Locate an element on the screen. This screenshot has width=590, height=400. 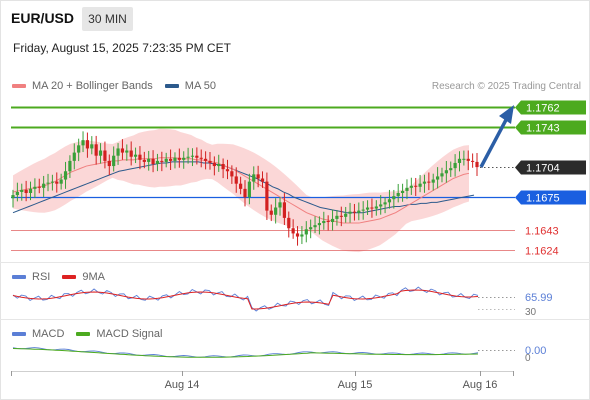
legend-item-macd: MACD is located at coordinates (38, 334).